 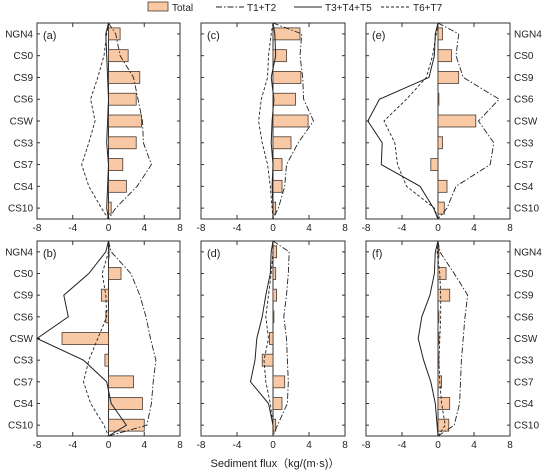 I want to click on panel-c: -8 -4 0 4 8 (c), so click(x=272, y=128).